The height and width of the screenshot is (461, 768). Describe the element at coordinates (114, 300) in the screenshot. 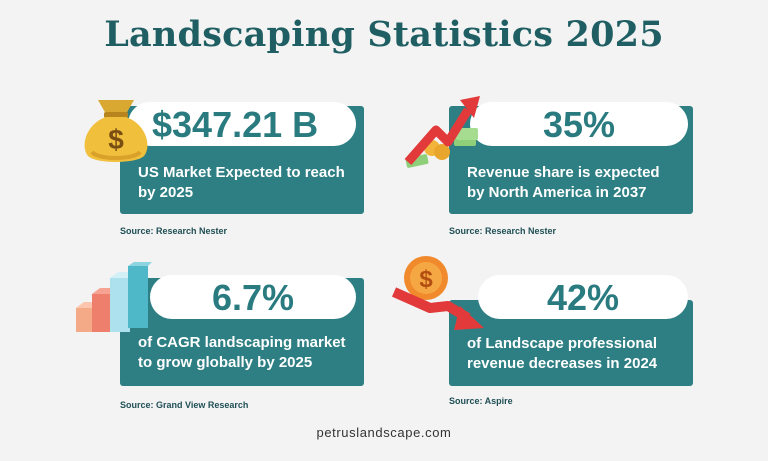

I see `bar-growth-icon` at that location.